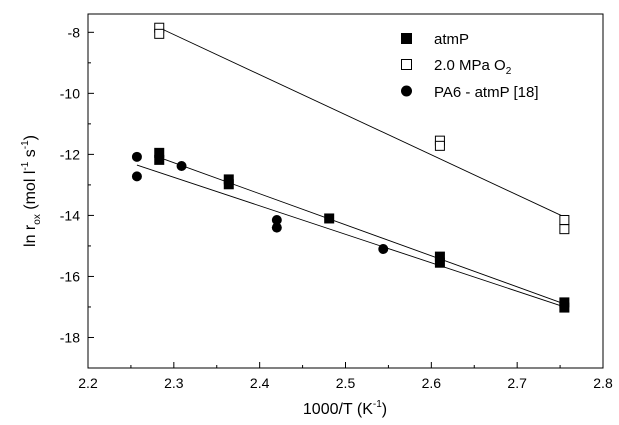 This screenshot has height=425, width=619. Describe the element at coordinates (406, 38) in the screenshot. I see `legend-marker-atmP` at that location.